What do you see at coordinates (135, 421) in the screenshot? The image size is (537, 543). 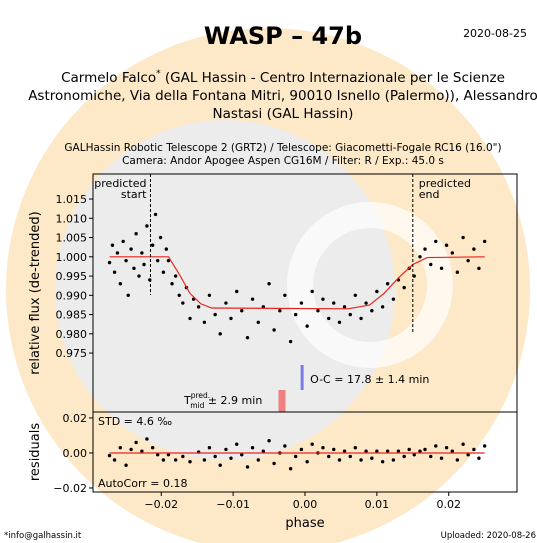 I see `std-label: STD = 4.6 ‰` at bounding box center [135, 421].